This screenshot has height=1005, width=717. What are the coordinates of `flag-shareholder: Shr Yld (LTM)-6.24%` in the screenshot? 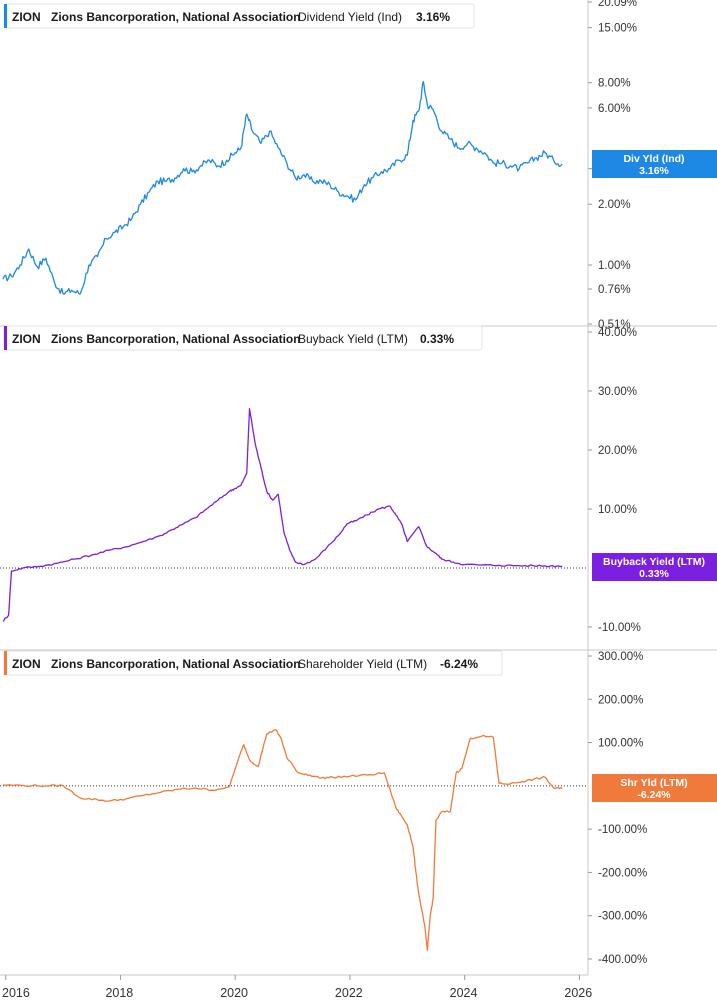 It's located at (654, 788).